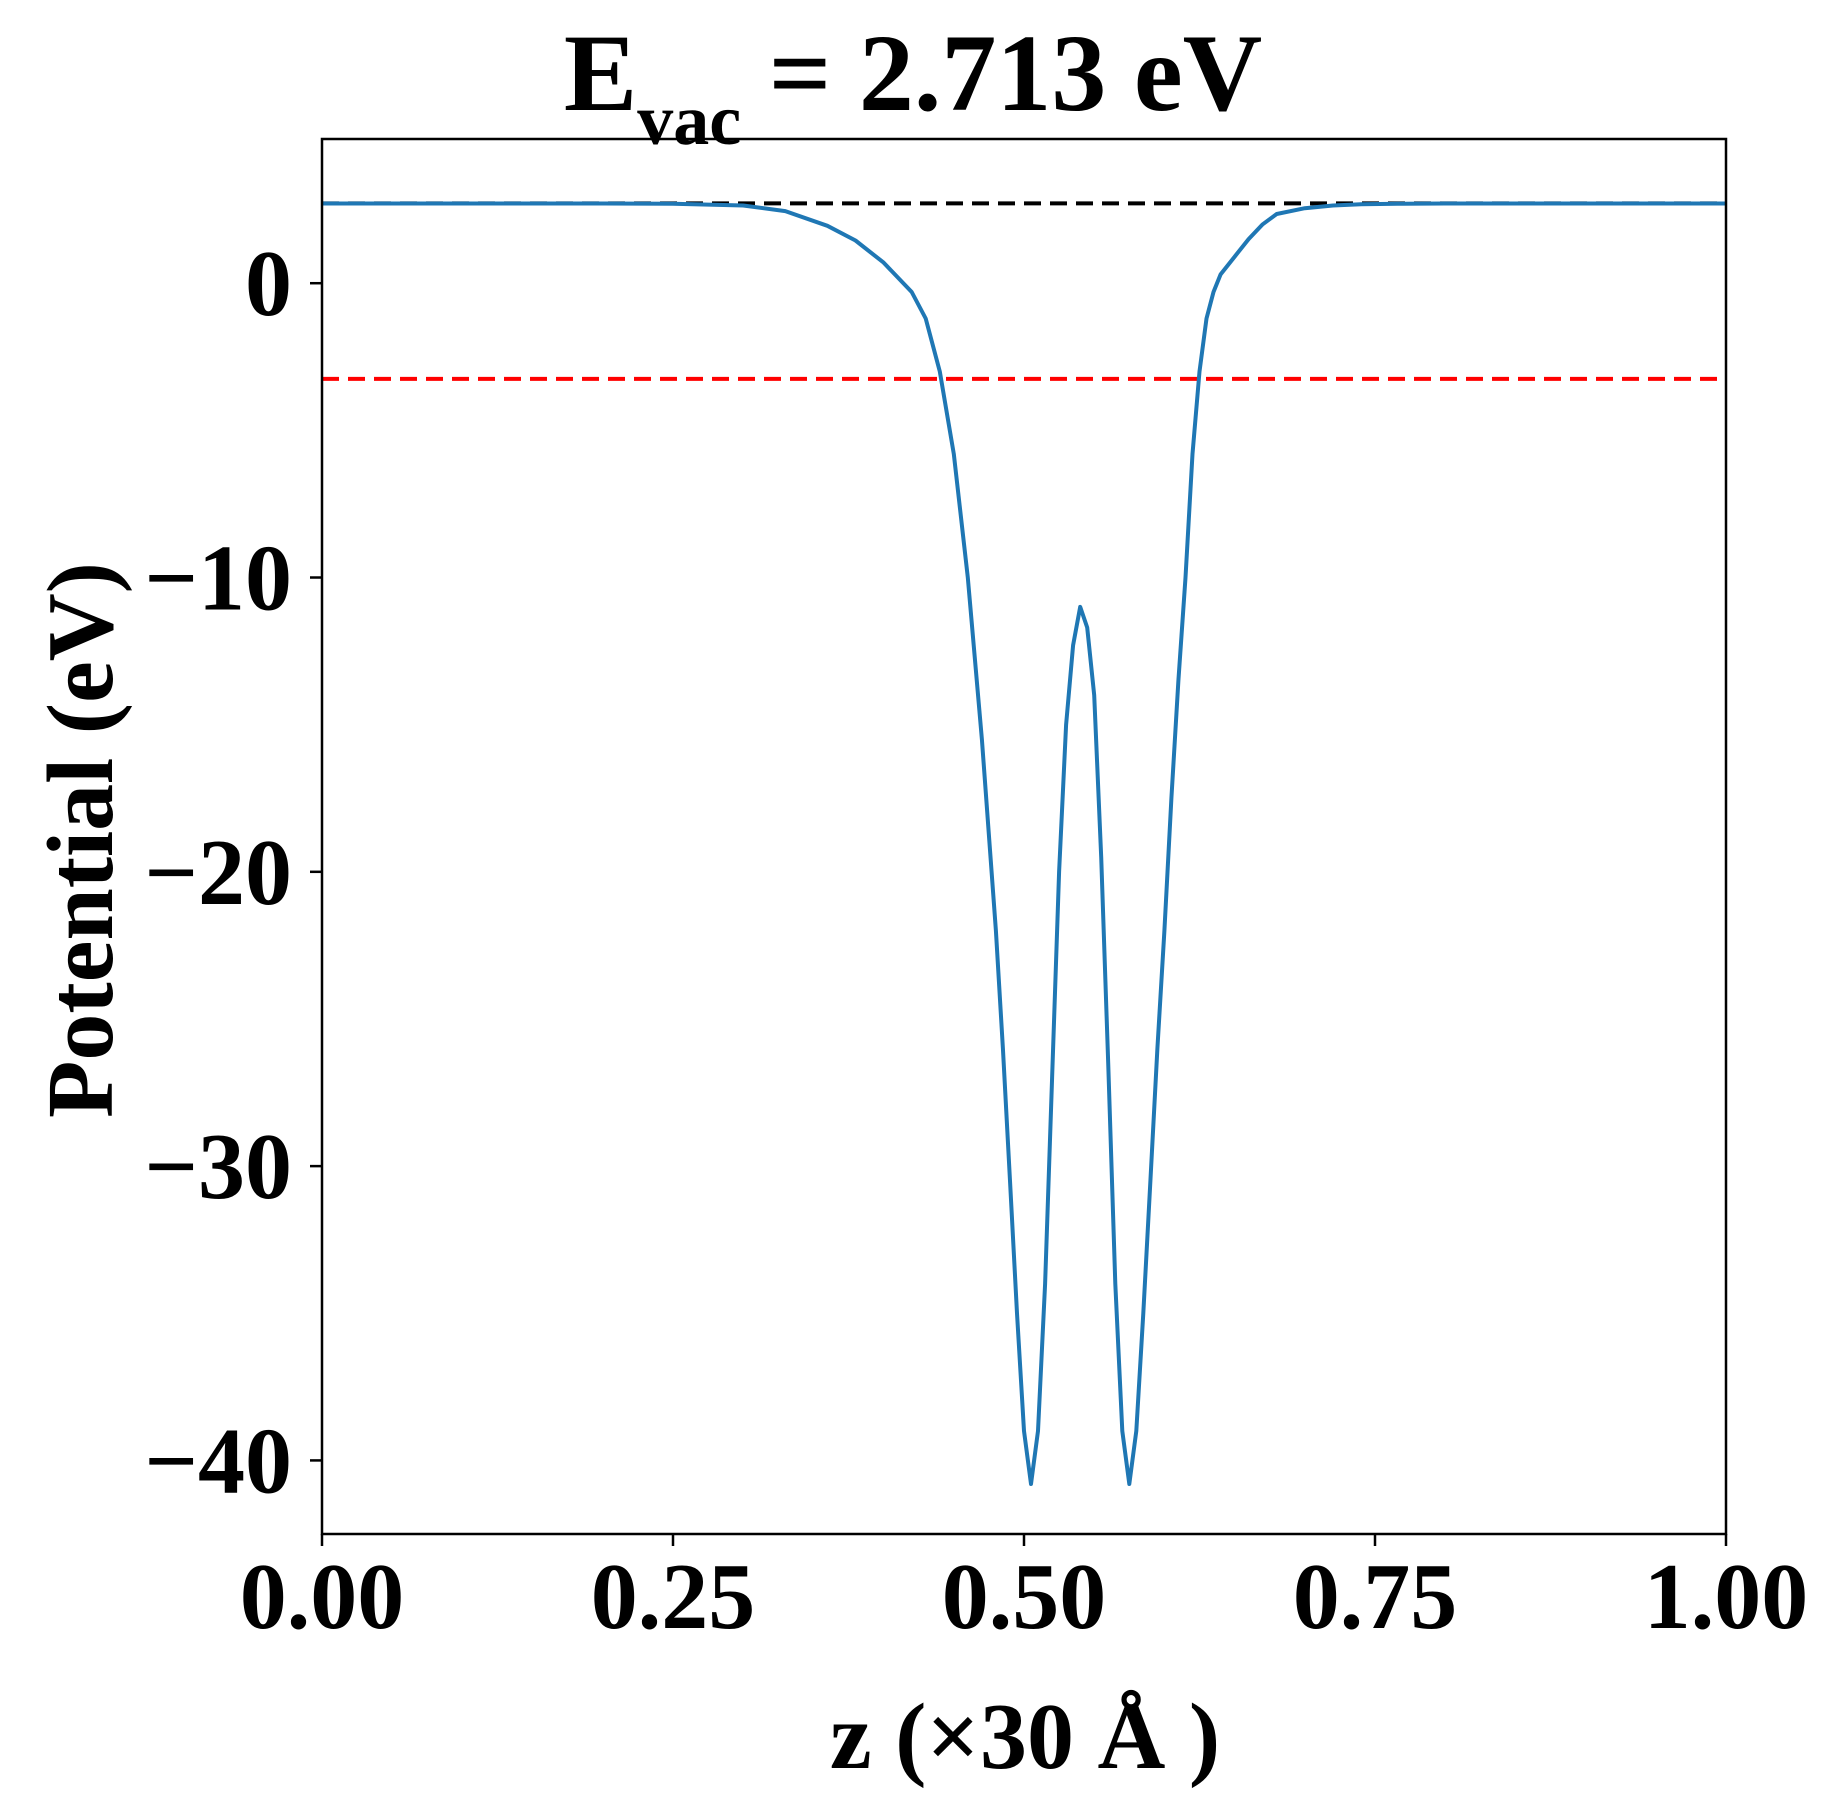  What do you see at coordinates (322, 1597) in the screenshot?
I see `x-tick-label: 0.00` at bounding box center [322, 1597].